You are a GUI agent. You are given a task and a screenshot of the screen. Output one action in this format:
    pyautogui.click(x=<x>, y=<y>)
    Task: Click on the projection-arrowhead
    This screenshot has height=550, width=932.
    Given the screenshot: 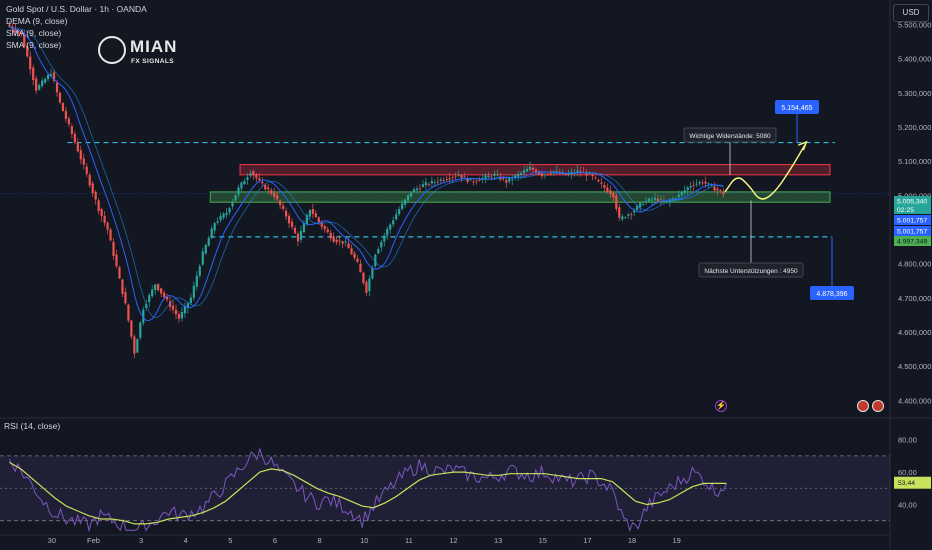 What is the action you would take?
    pyautogui.click(x=803, y=145)
    